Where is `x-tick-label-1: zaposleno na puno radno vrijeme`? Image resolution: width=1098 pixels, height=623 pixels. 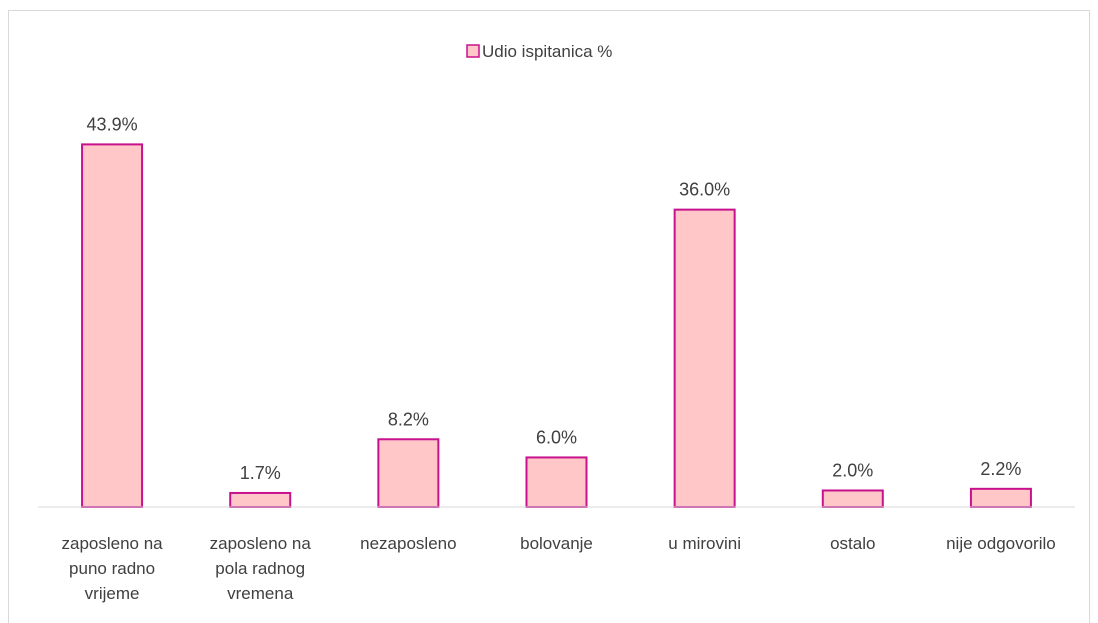
x-tick-label-1: zaposleno na puno radno vrijeme is located at coordinates (113, 568).